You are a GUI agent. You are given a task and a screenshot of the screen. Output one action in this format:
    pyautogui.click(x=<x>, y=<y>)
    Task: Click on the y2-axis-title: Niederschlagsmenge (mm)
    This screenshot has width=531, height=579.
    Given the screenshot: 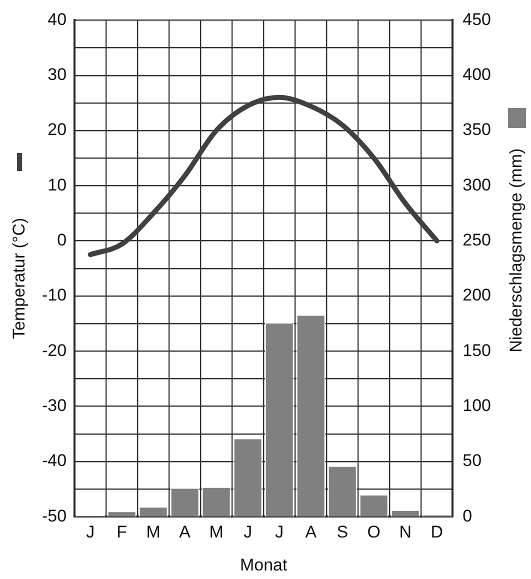 What is the action you would take?
    pyautogui.click(x=516, y=250)
    